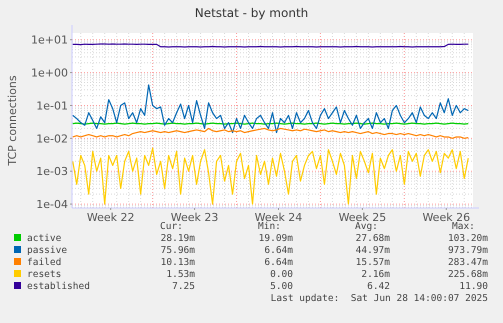 This screenshot has height=323, width=503. What do you see at coordinates (52, 205) in the screenshot?
I see `y-tick-label: 1e-04` at bounding box center [52, 205].